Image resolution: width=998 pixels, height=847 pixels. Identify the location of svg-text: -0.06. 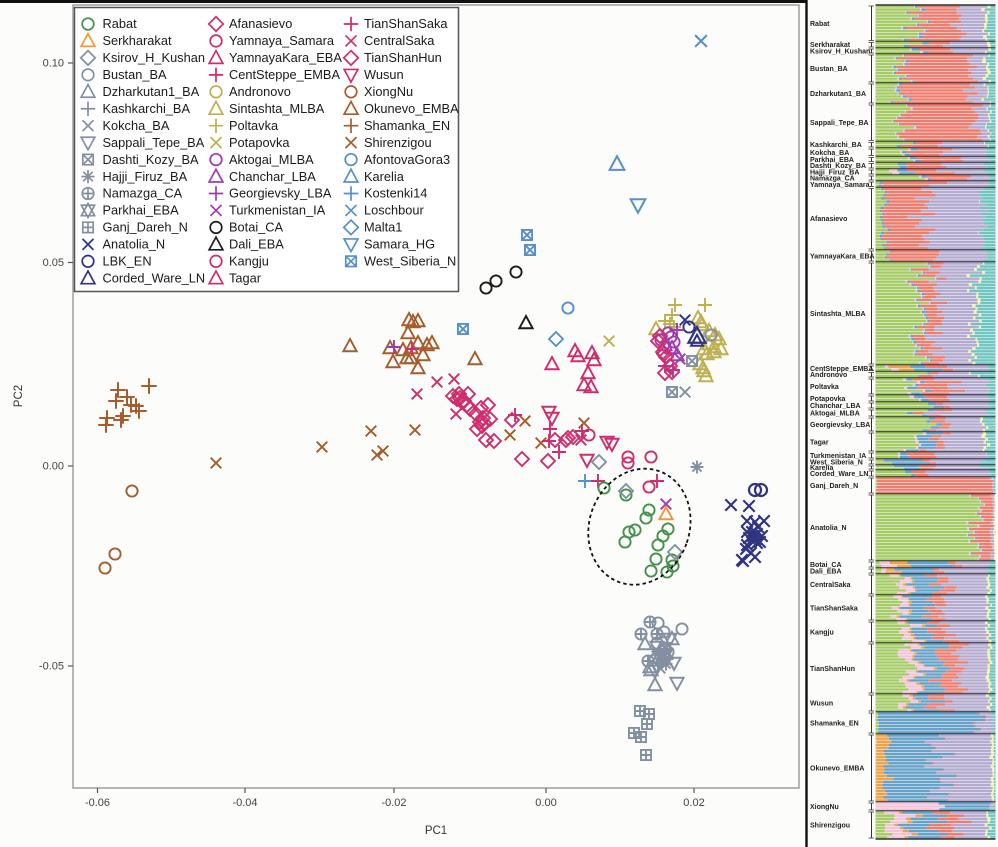
(97, 803).